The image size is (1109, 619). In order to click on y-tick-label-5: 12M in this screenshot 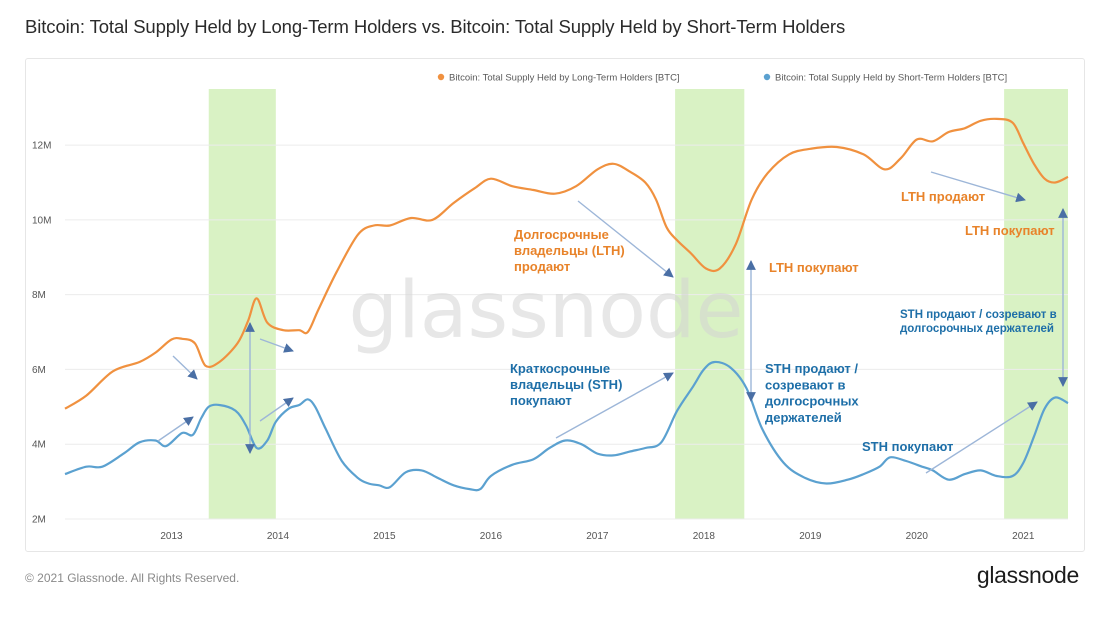, I will do `click(41, 146)`.